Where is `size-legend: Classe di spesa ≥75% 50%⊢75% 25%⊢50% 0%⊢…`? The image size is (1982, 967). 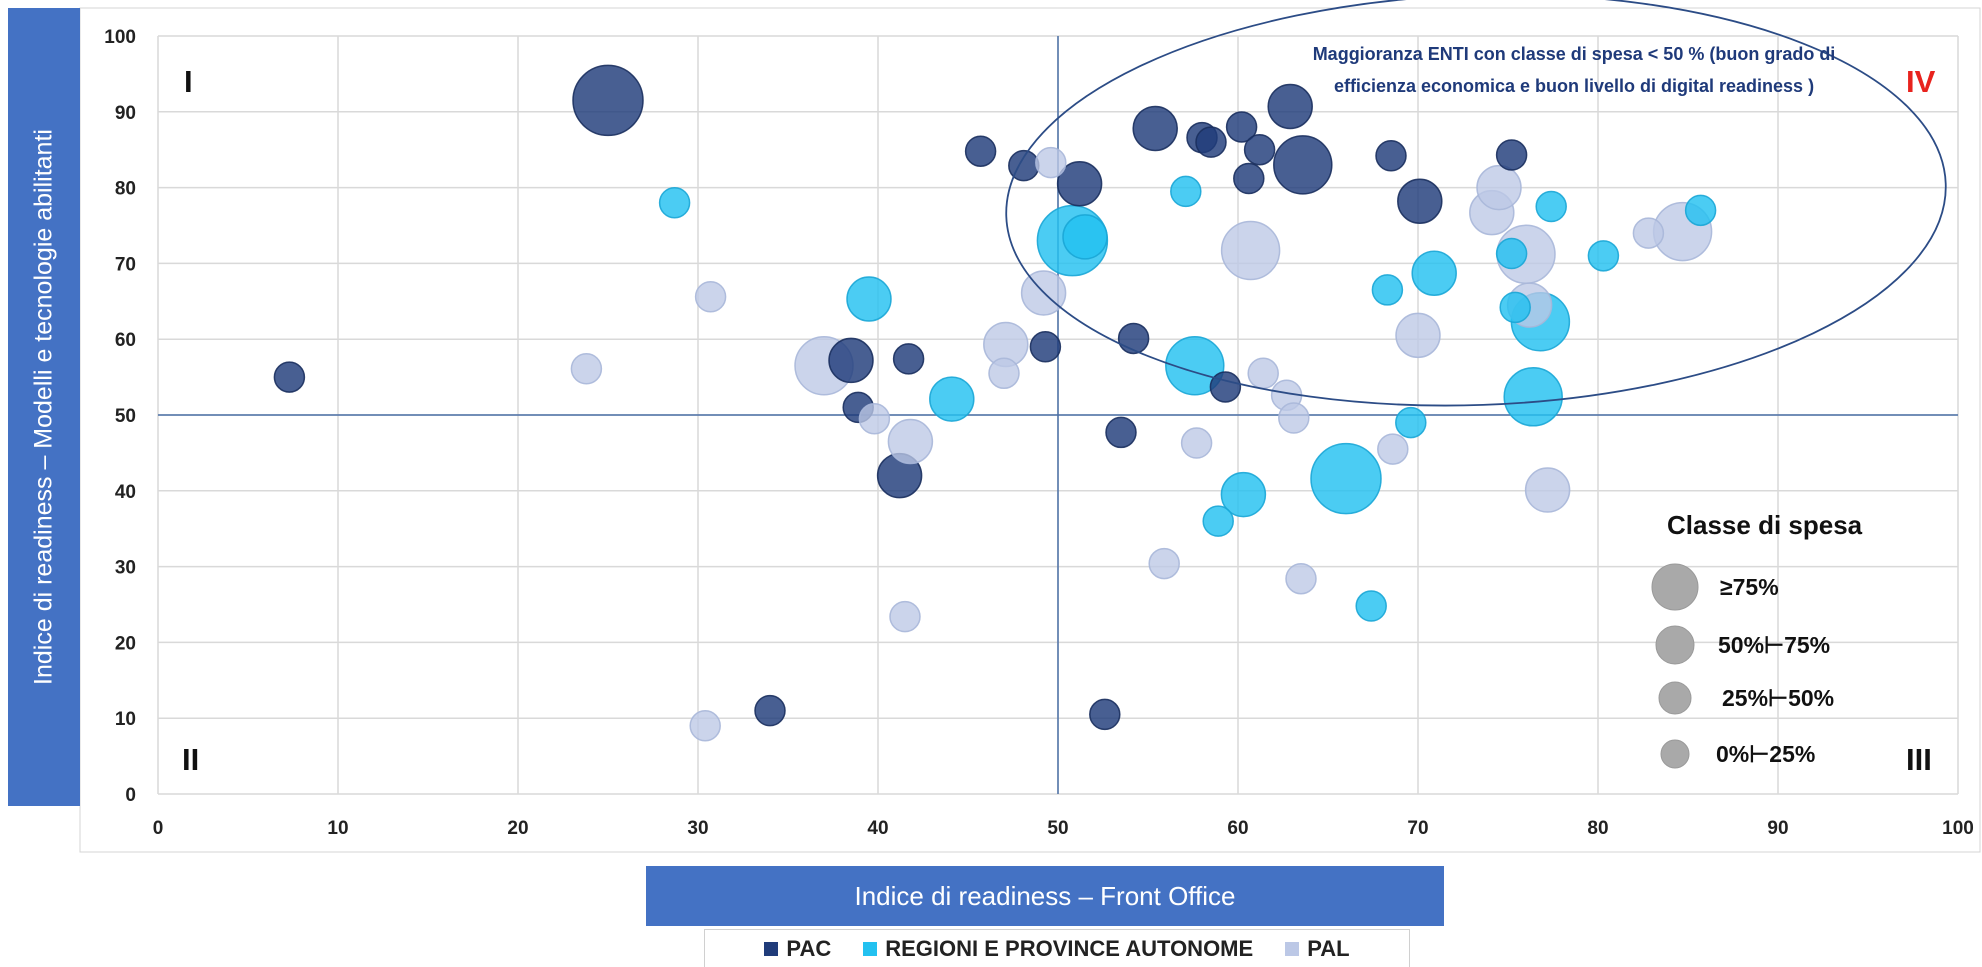
size-legend: Classe di spesa ≥75% 50%⊢75% 25%⊢50% 0%⊢… is located at coordinates (1757, 639).